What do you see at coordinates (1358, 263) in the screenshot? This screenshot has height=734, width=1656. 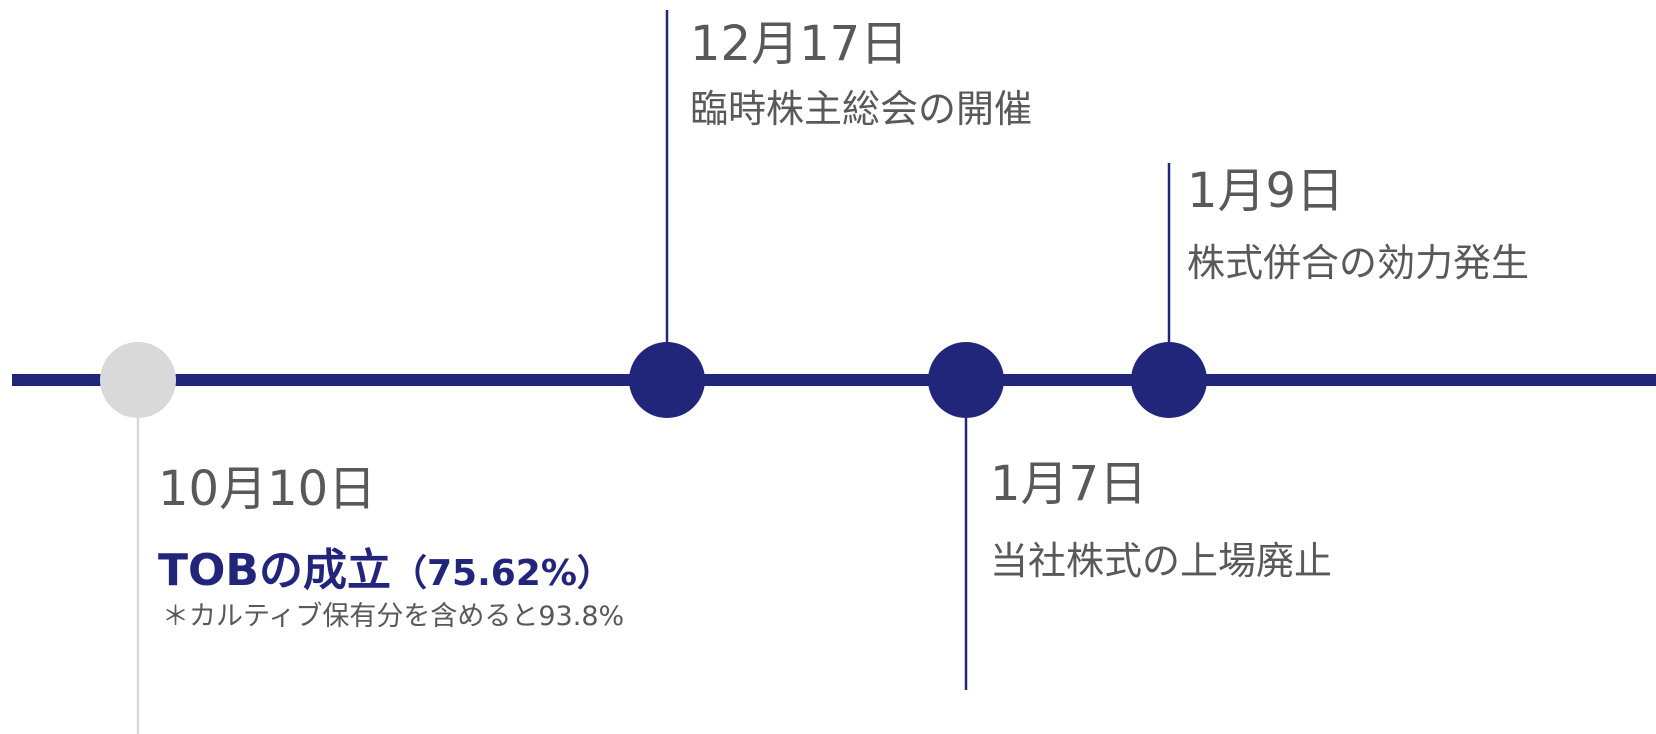 I see `event-label: 株式併合の効力発生` at bounding box center [1358, 263].